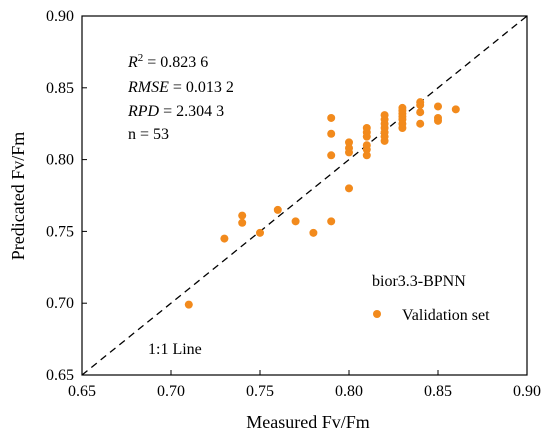 The image size is (550, 438). I want to click on r-squared-stat: R2 = 0.823 6, so click(167, 61).